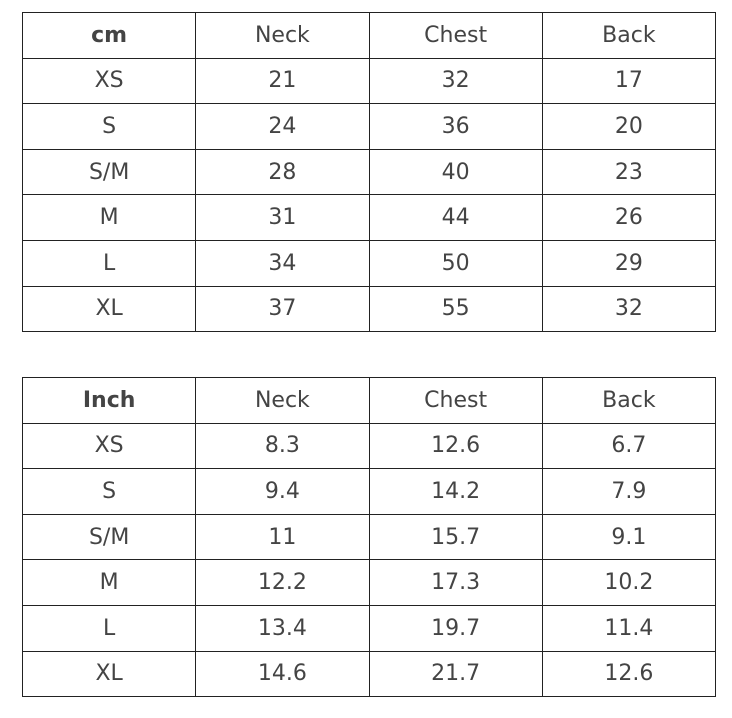 This screenshot has height=718, width=732. I want to click on unit-header: cm, so click(109, 35).